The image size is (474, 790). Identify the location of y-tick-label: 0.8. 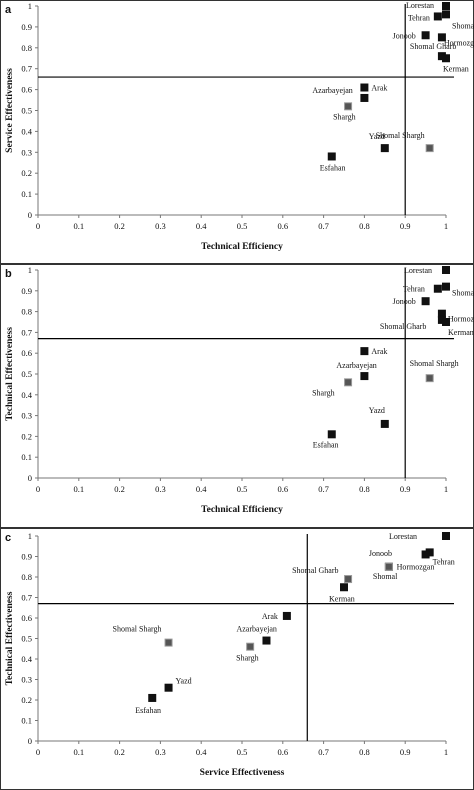
(26, 312).